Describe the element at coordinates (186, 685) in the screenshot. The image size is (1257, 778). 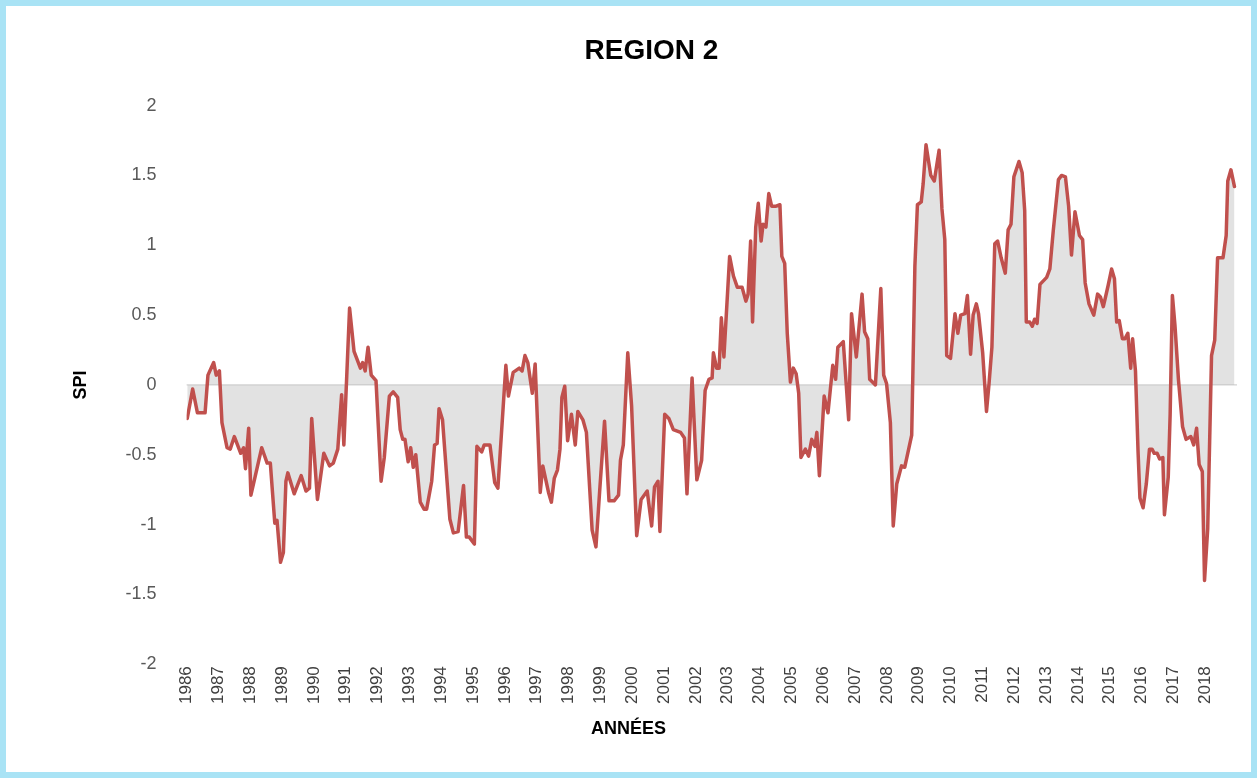
I see `x-tick-label: 1986` at that location.